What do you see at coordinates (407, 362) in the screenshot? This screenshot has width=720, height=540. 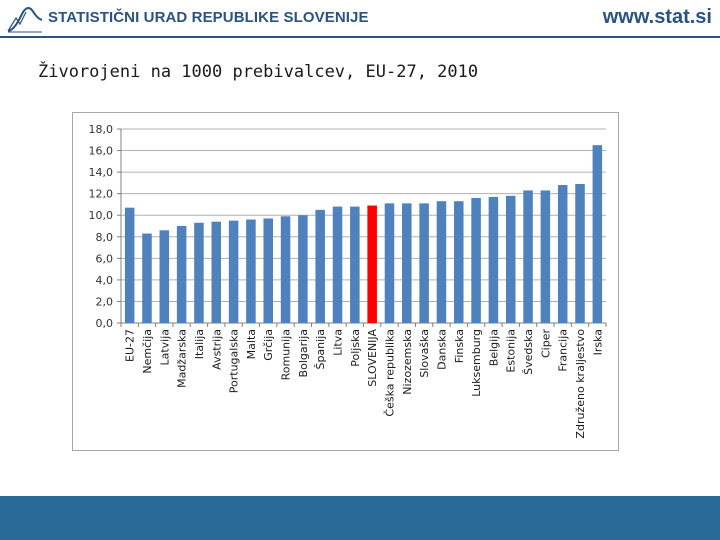 I see `x-tick-label: Nizozemska` at bounding box center [407, 362].